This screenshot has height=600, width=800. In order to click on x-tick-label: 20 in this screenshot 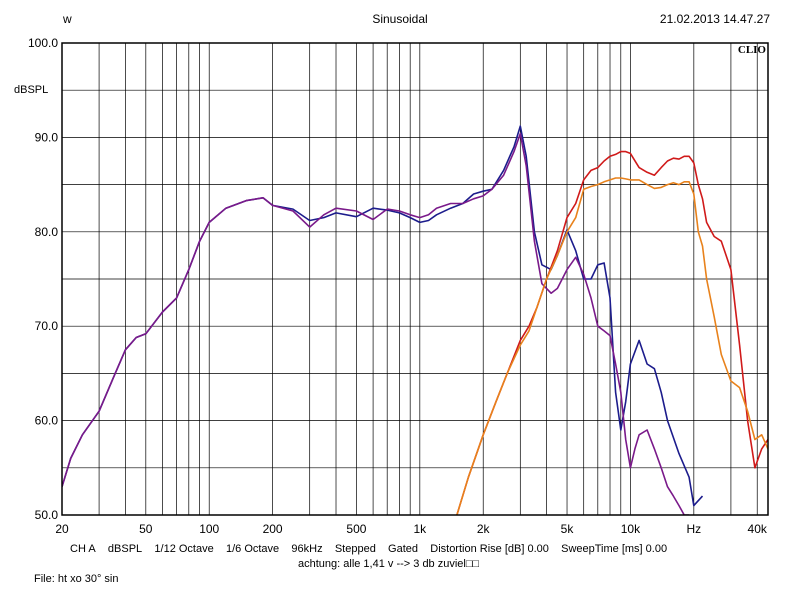, I will do `click(62, 529)`.